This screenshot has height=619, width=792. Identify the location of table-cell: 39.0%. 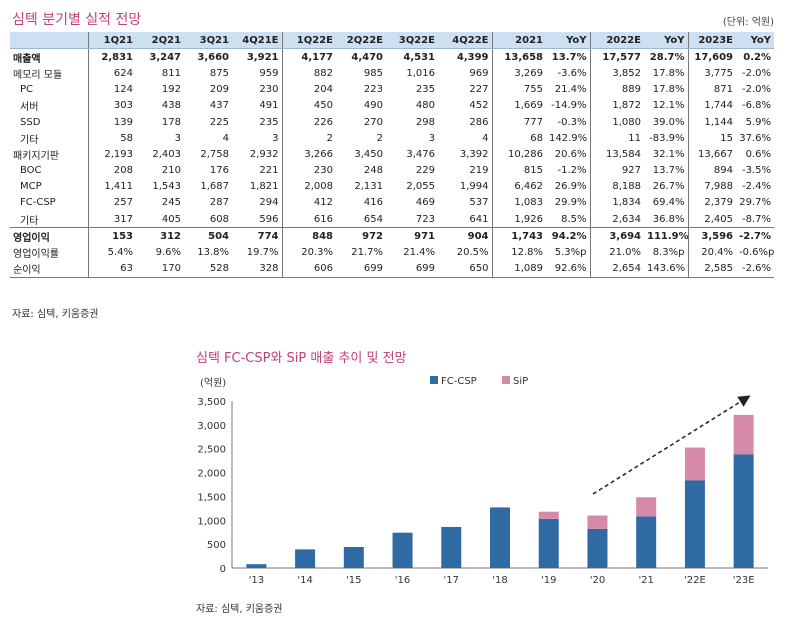
(668, 122).